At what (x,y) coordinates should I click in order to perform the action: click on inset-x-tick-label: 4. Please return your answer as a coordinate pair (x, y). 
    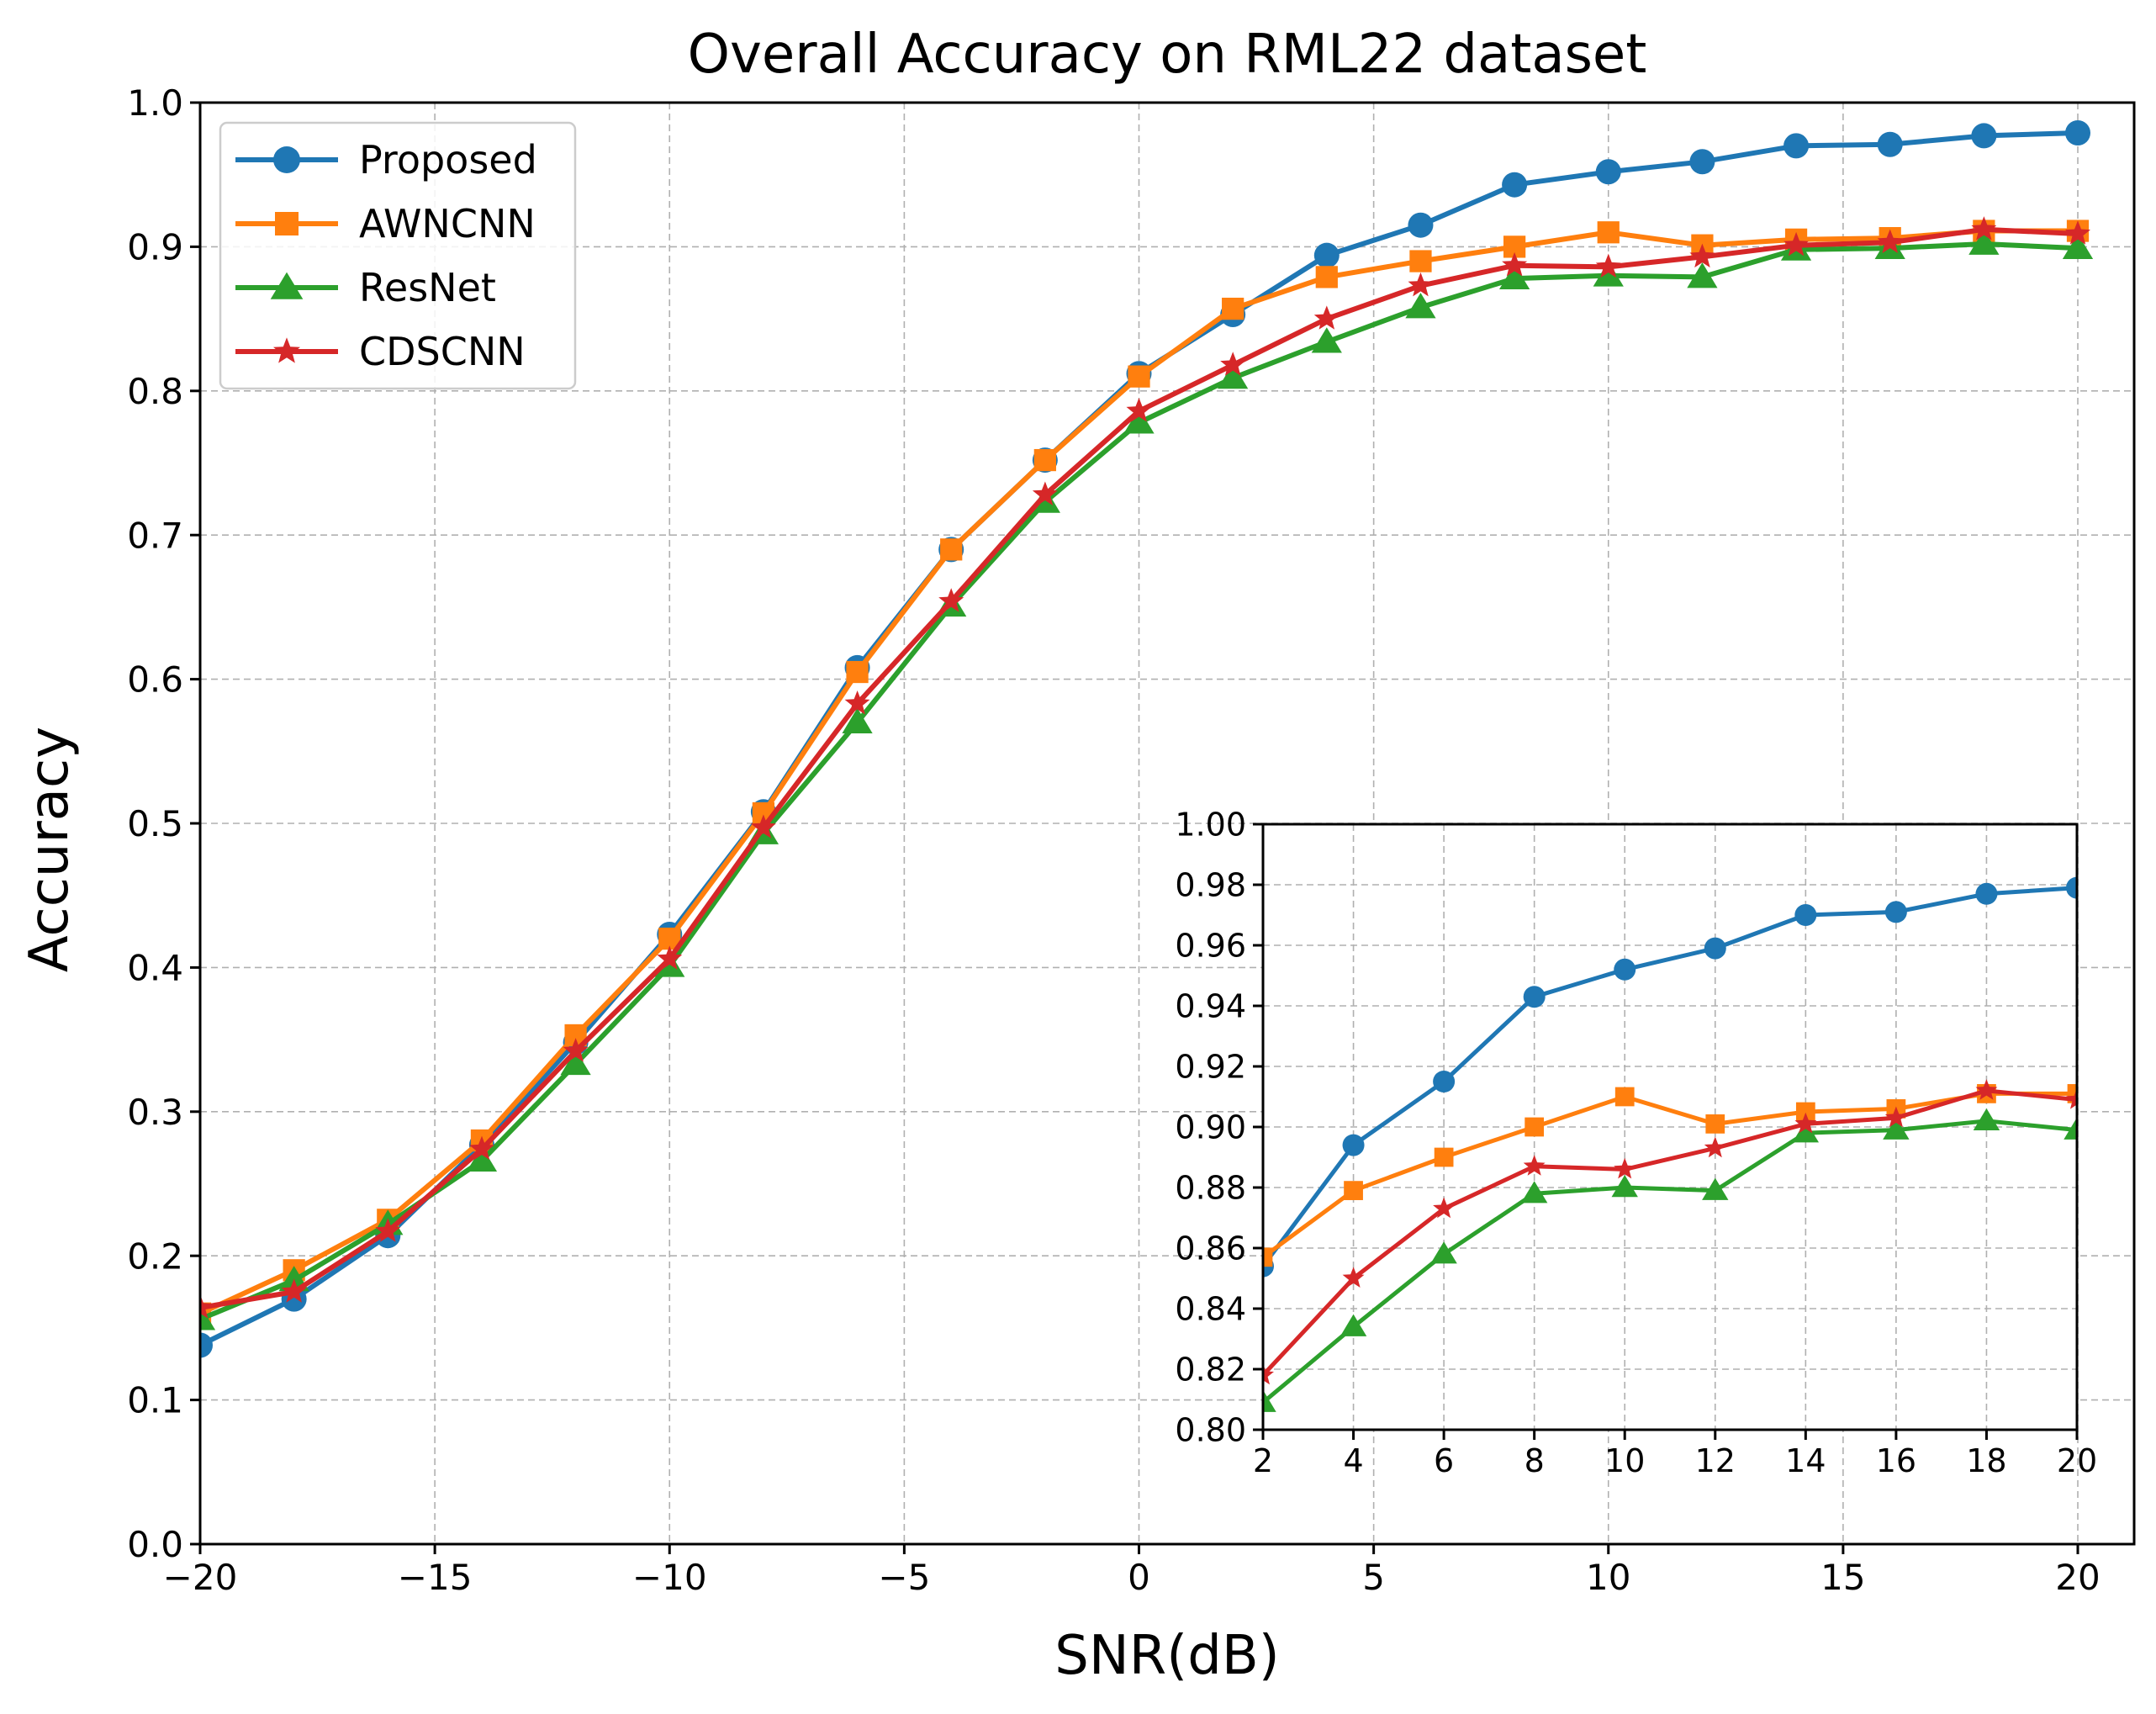
    Looking at the image, I should click on (1353, 1460).